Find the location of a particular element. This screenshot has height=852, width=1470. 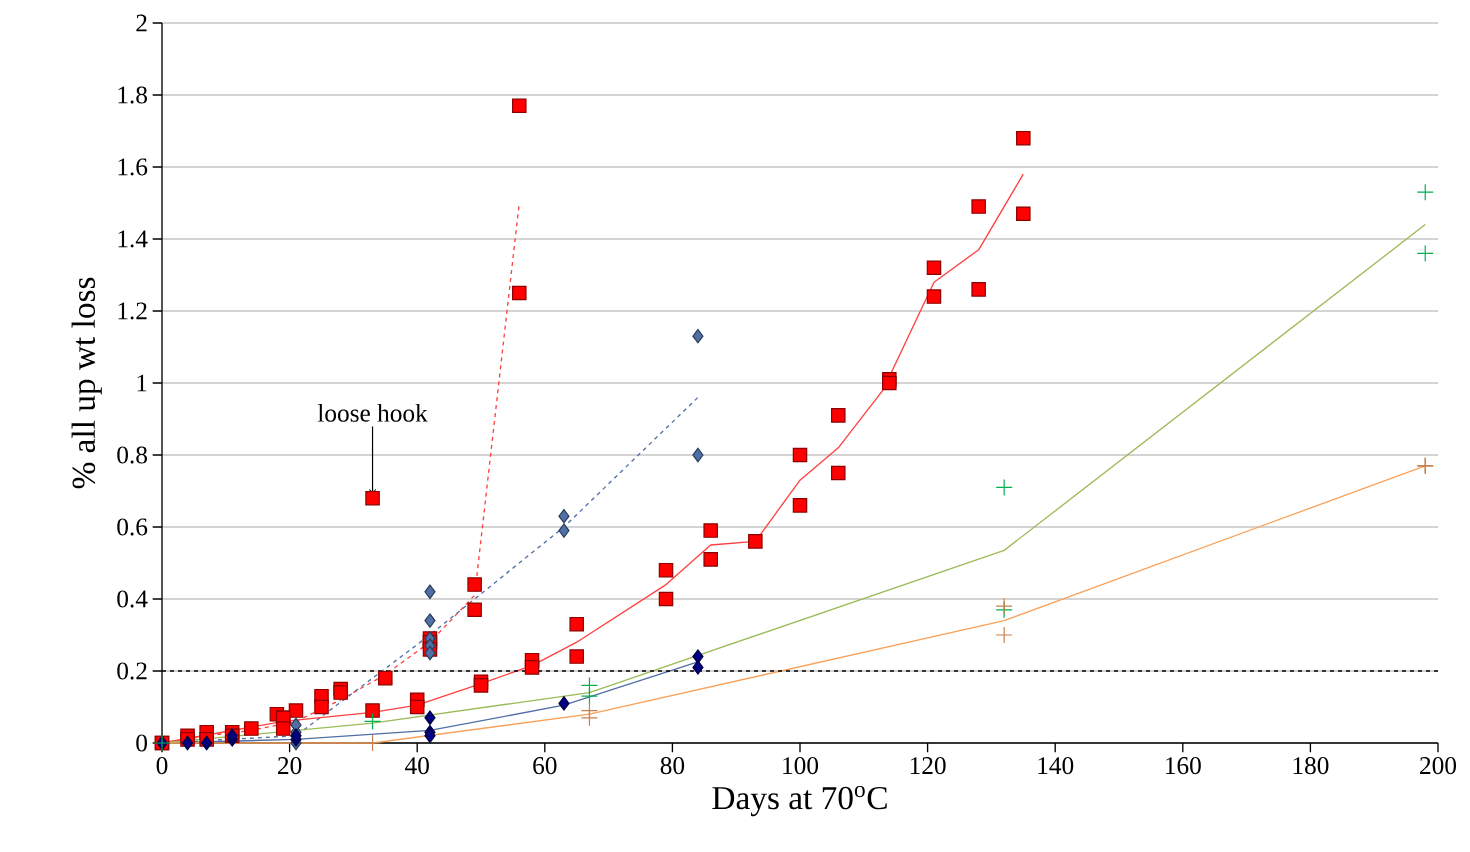

annotation: loose hook is located at coordinates (372, 412).